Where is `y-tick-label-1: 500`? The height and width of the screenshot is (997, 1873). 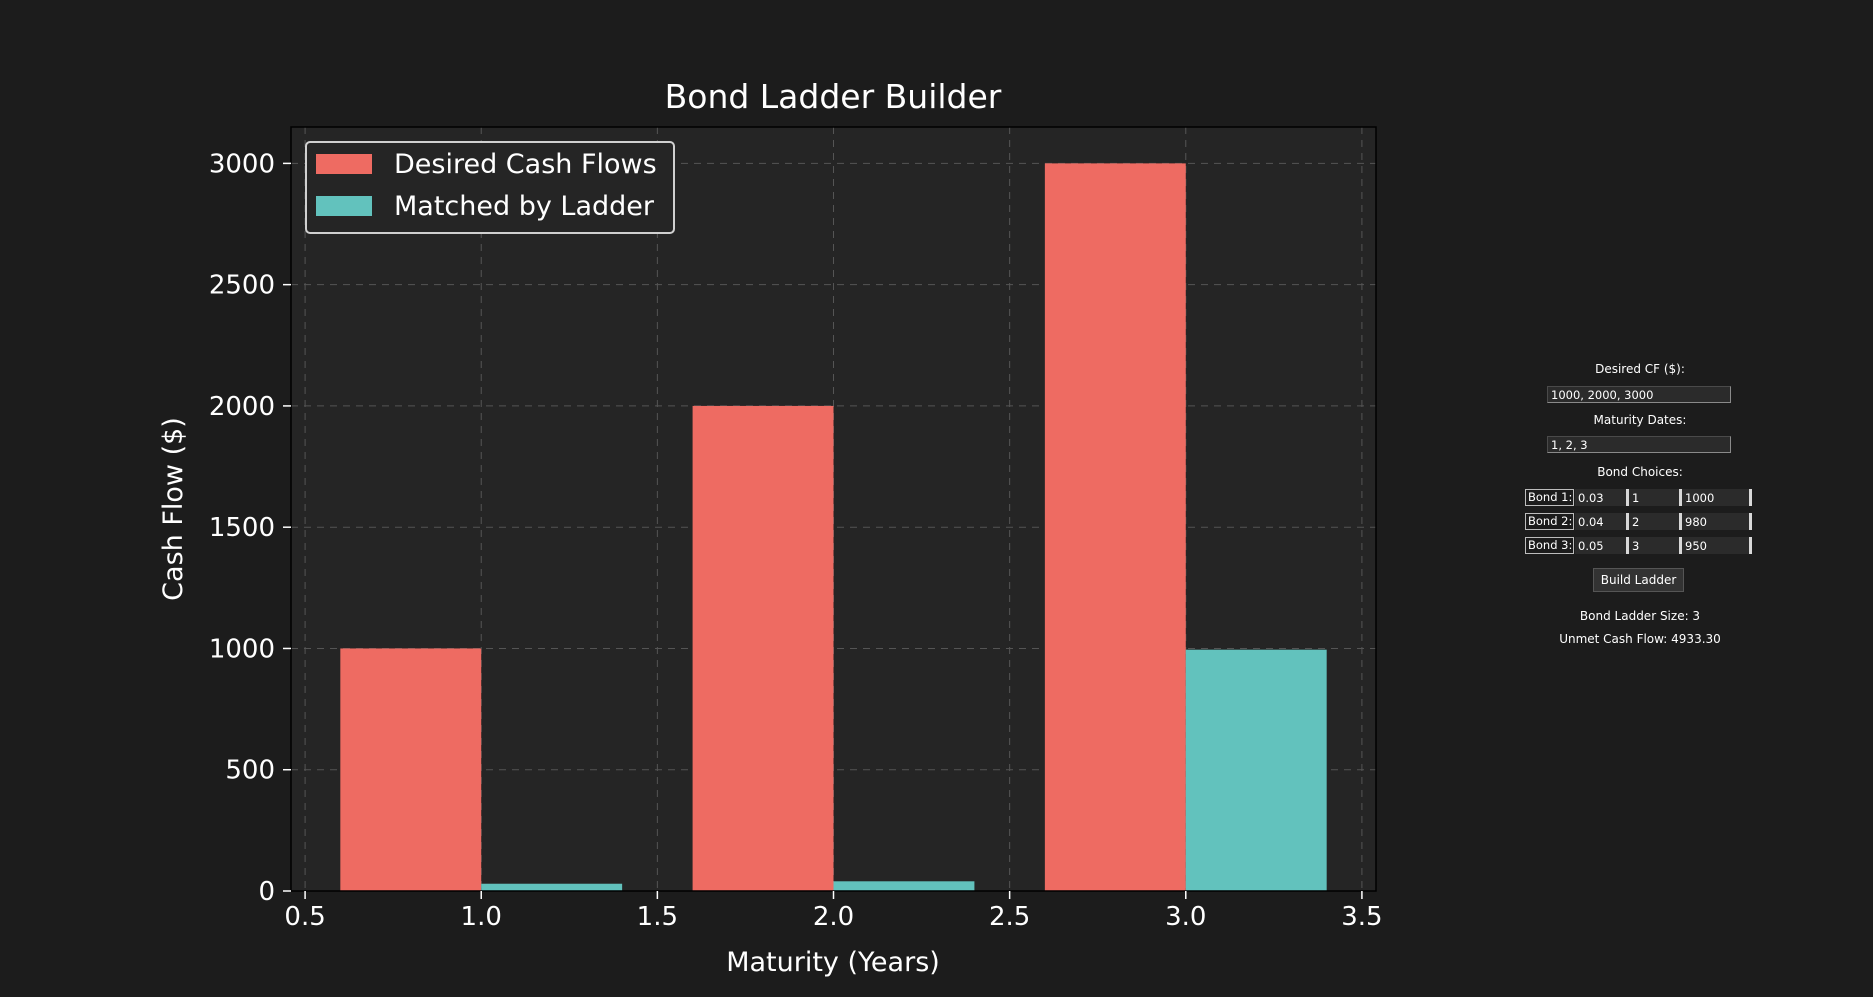 y-tick-label-1: 500 is located at coordinates (250, 771).